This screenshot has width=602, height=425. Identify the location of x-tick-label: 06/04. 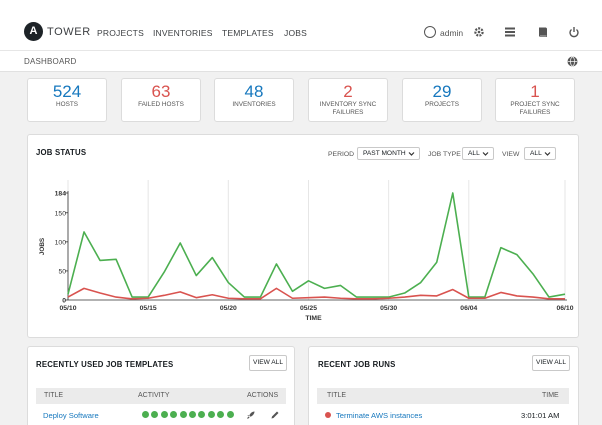
(468, 308).